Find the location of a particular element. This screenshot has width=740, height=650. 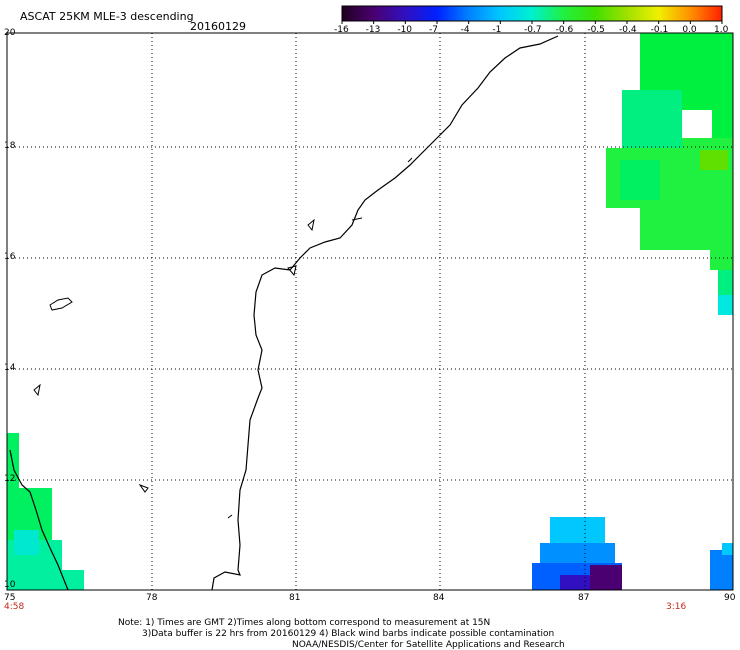

y-tick-12: 12 is located at coordinates (10, 479).